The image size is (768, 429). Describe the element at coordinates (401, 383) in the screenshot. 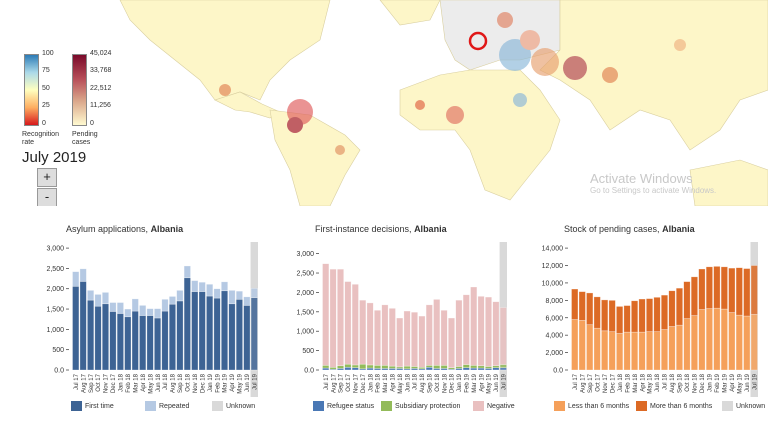

I see `x-tick-label: May 18` at that location.